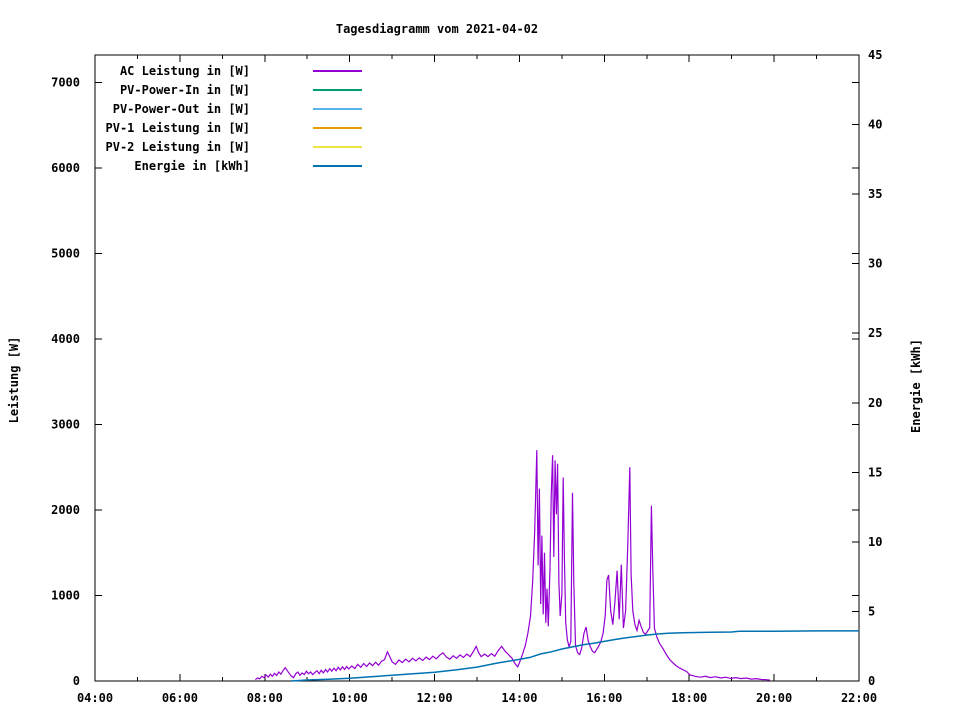 This screenshot has height=720, width=960. I want to click on y-left-tick-label: 0, so click(76, 681).